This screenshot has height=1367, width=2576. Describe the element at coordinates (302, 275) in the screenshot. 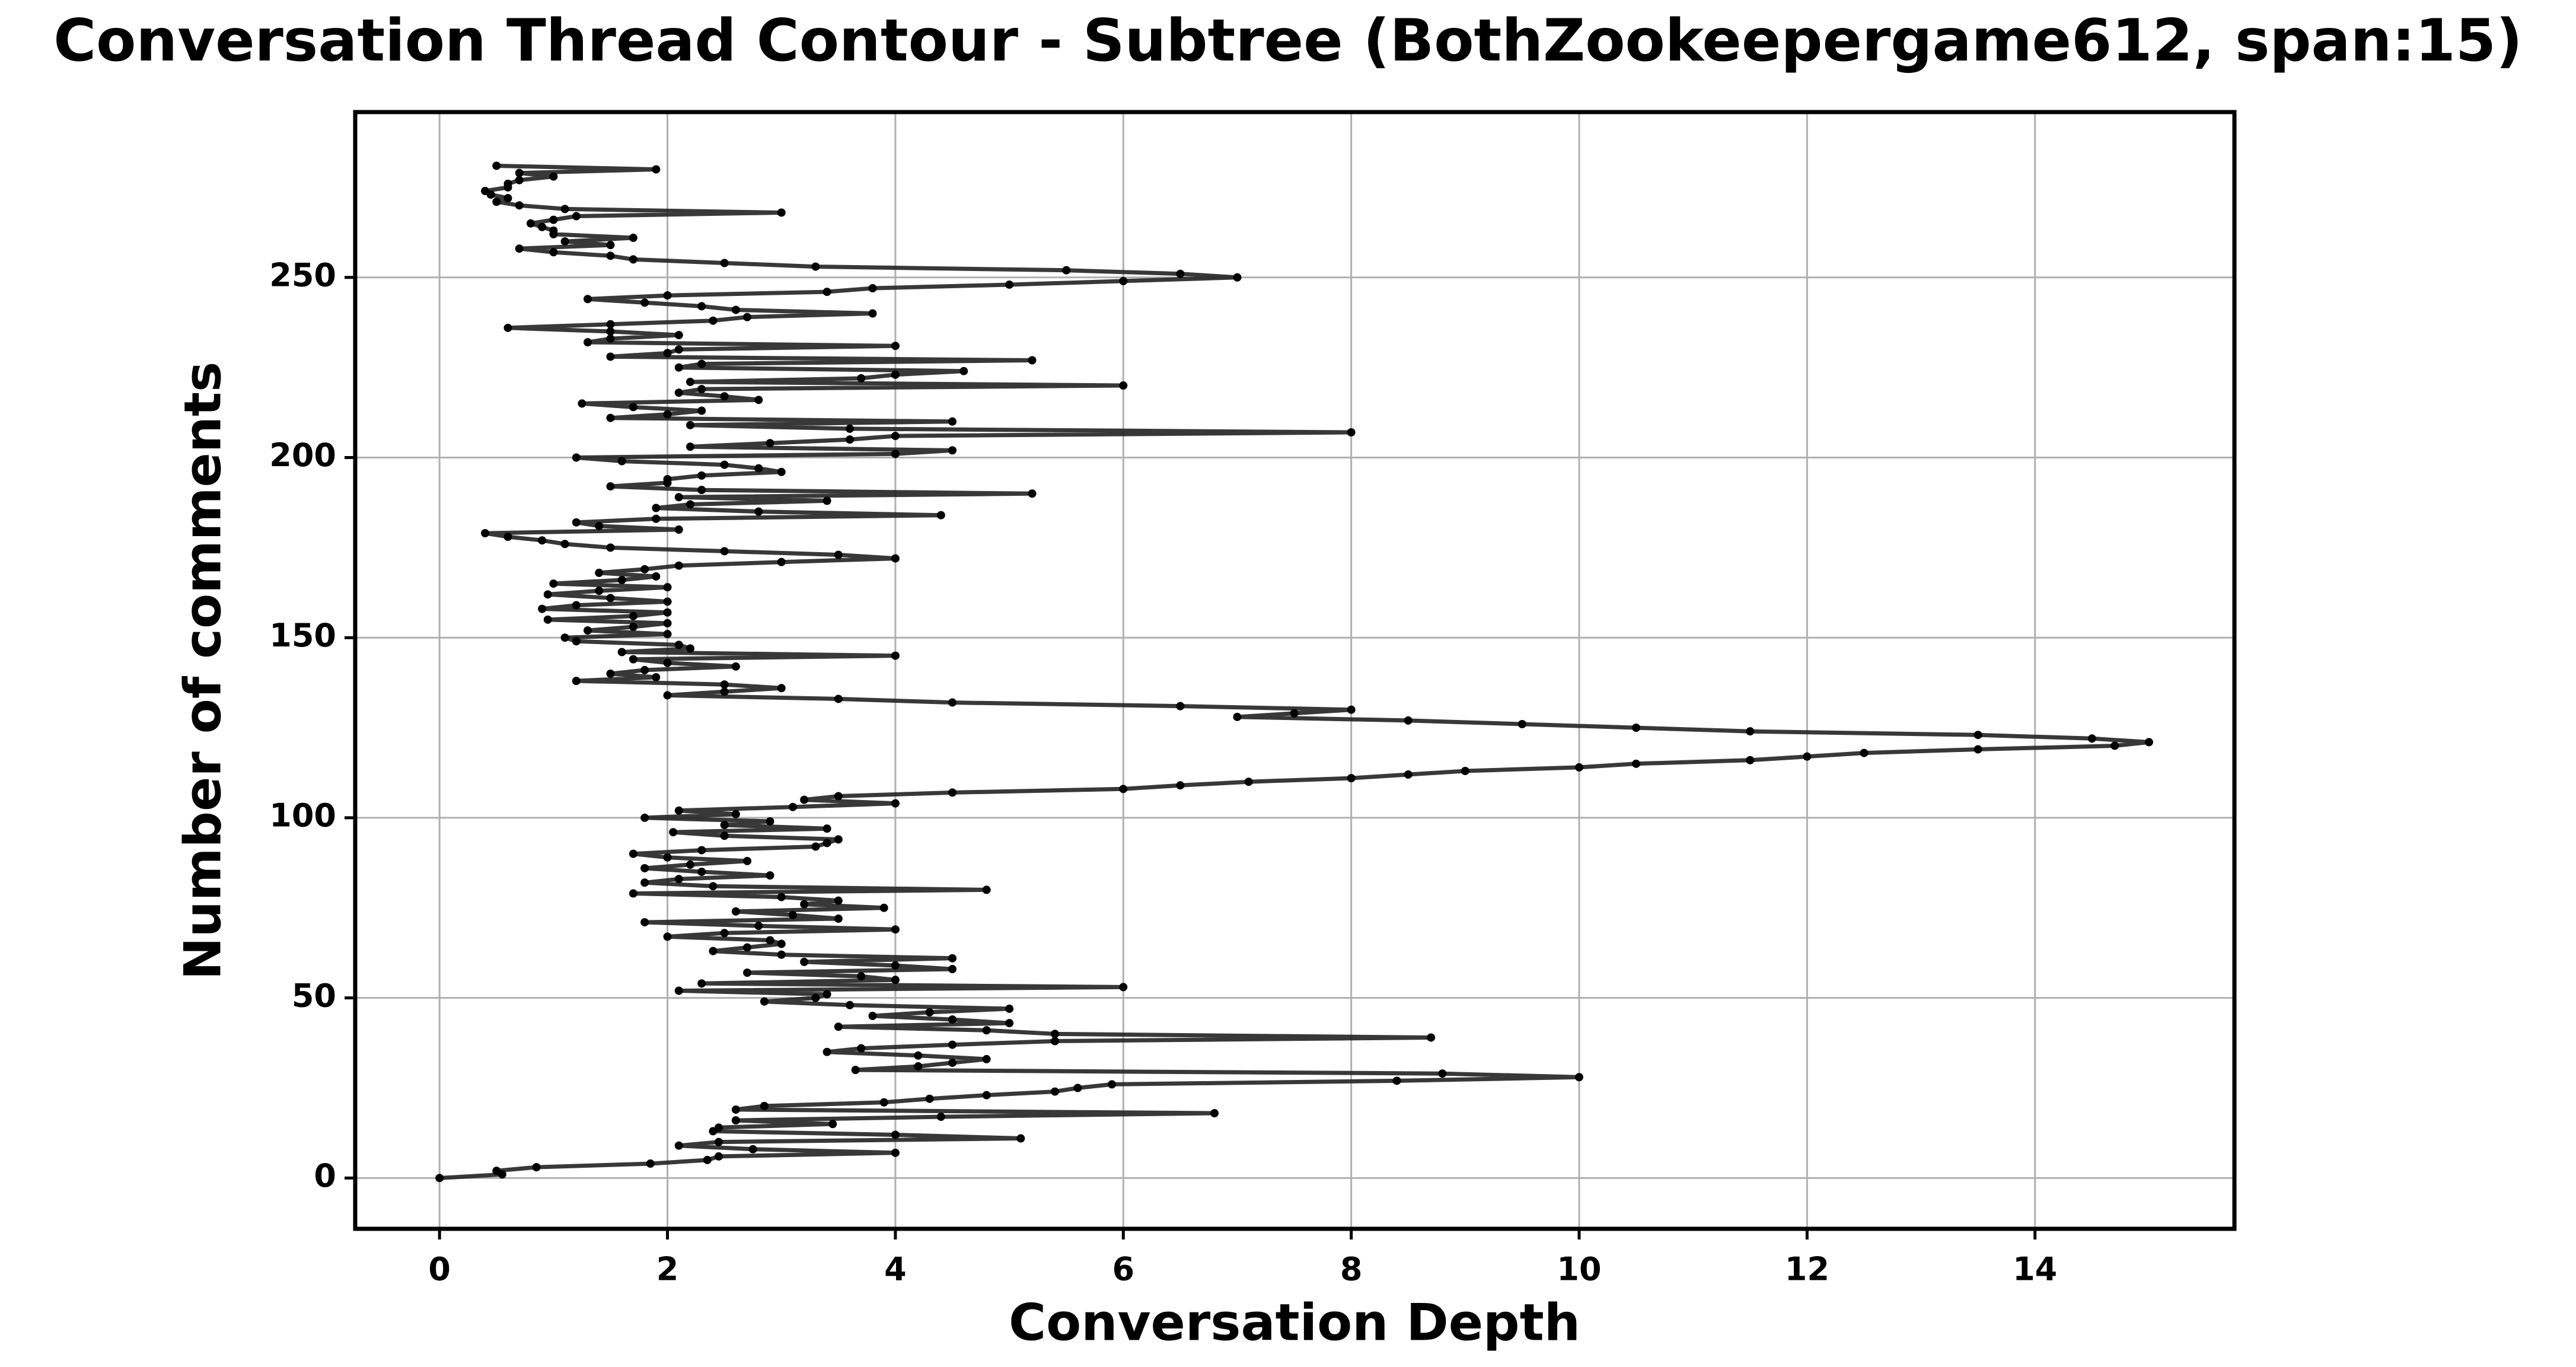

I see `y-tick-label: 250` at that location.